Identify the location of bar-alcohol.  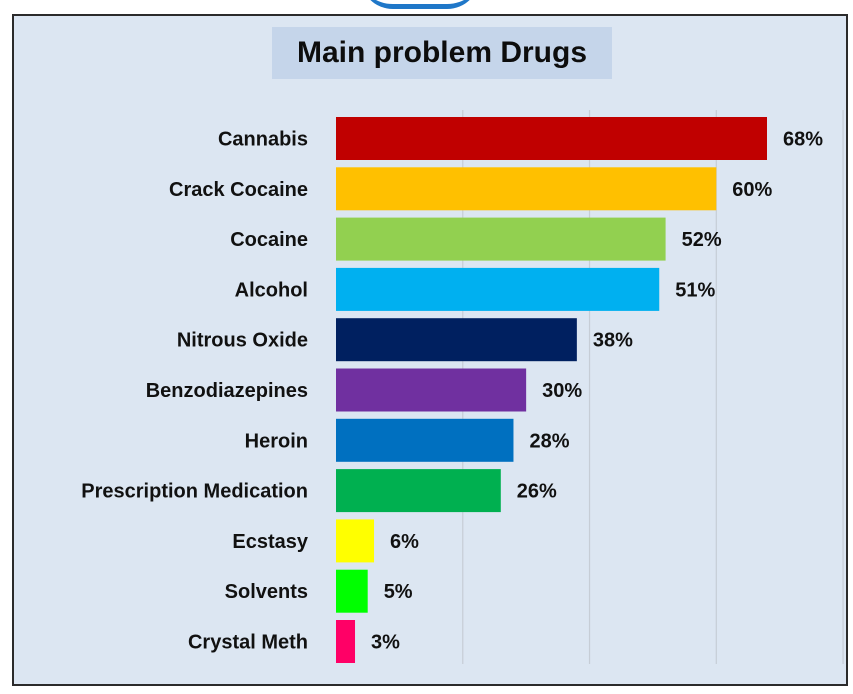
(498, 289).